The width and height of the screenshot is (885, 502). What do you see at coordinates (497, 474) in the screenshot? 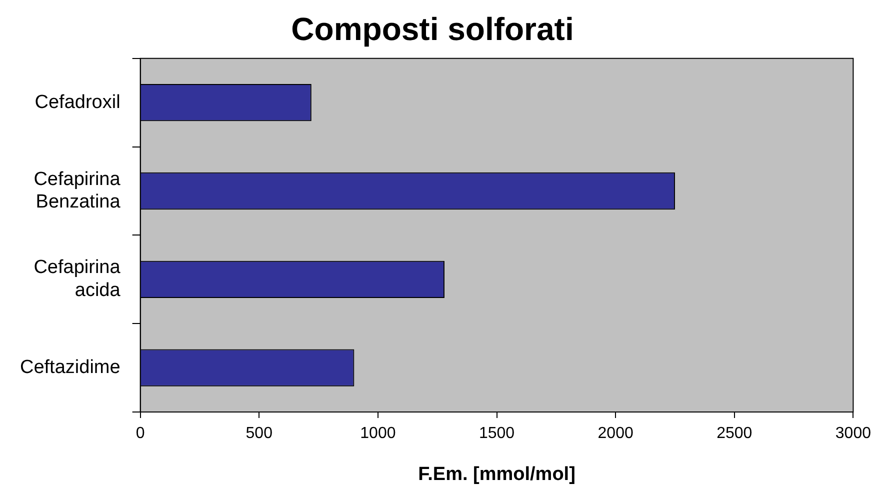
I see `x-axis-title: F.Em. [mmol/mol]` at bounding box center [497, 474].